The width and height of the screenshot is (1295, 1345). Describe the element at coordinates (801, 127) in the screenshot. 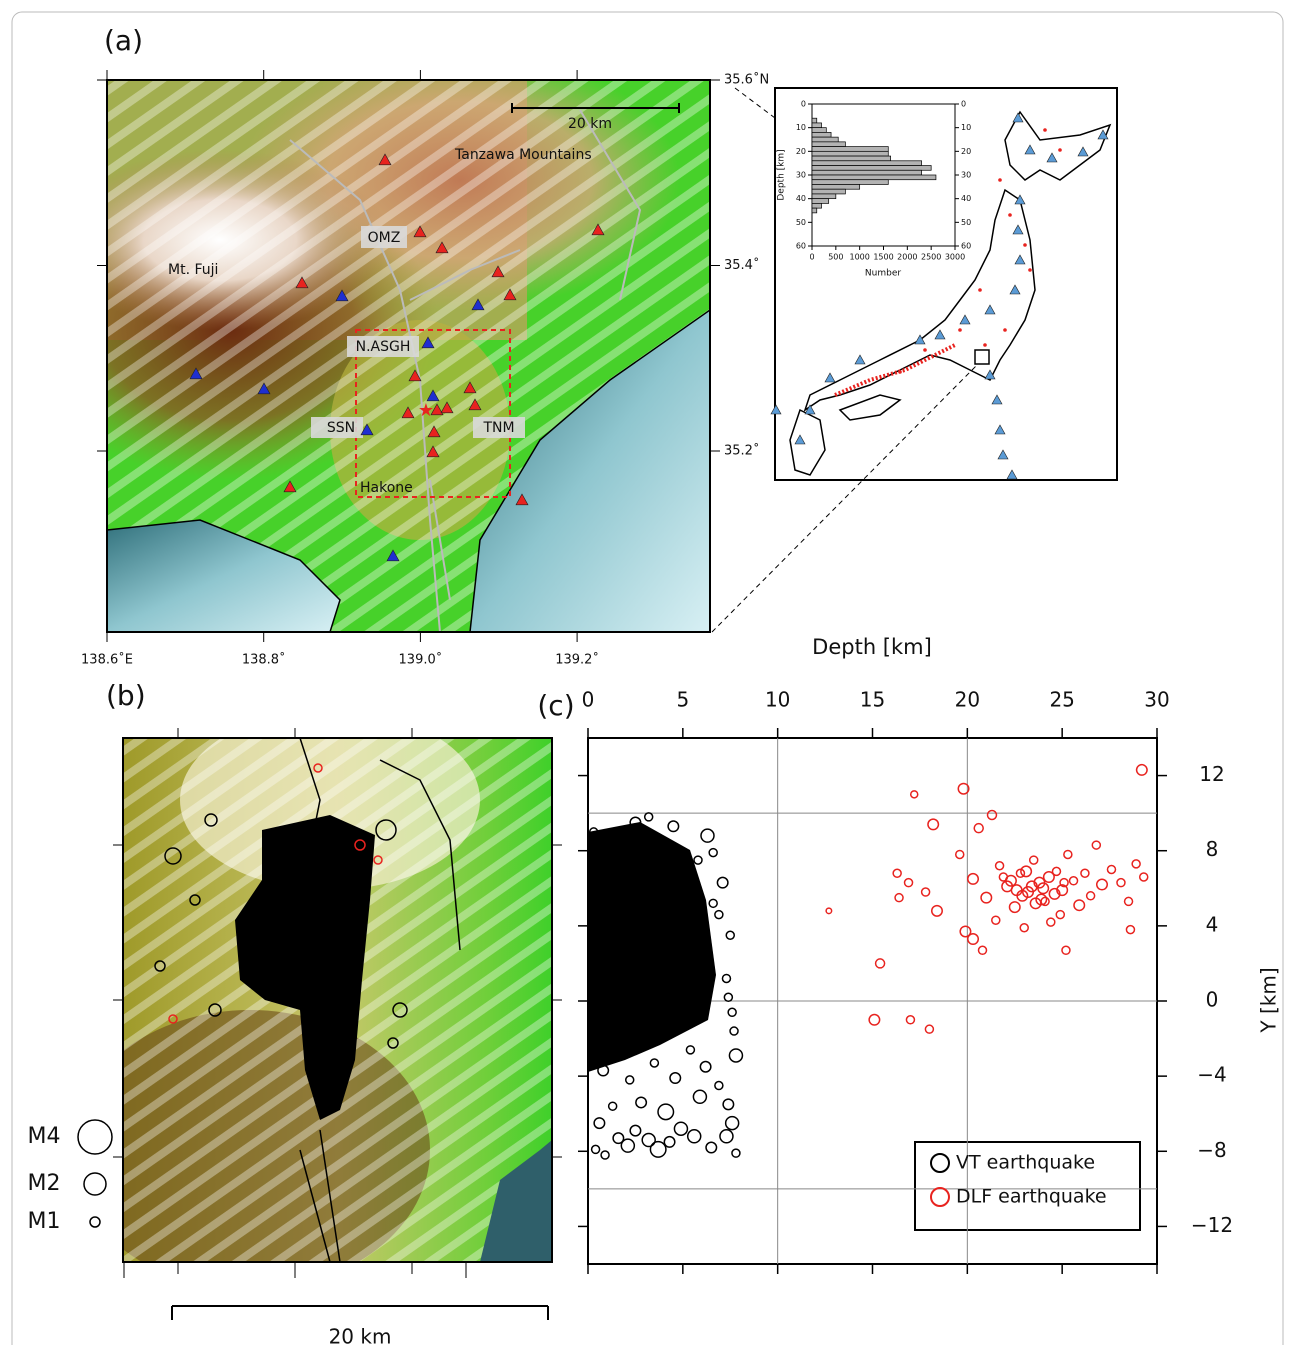

I see `y-tick-label: 10` at that location.